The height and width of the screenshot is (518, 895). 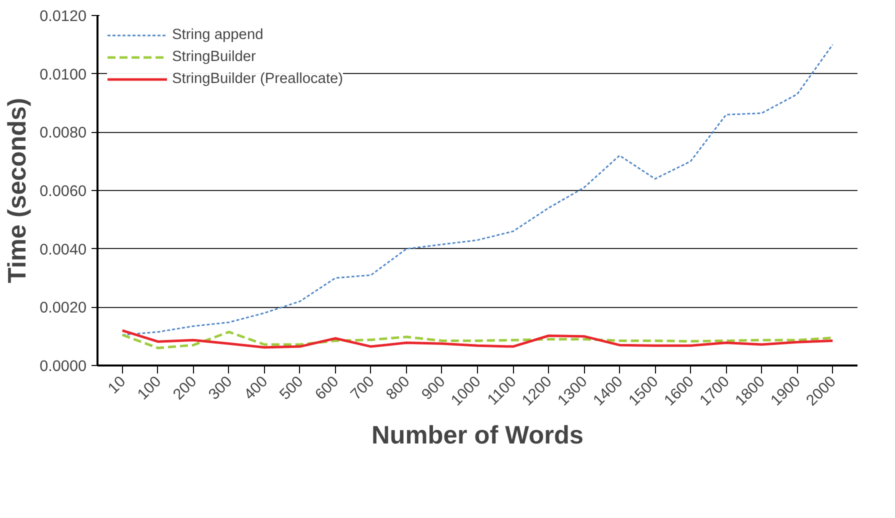 I want to click on y-tick-label: 0.0000, so click(x=63, y=366).